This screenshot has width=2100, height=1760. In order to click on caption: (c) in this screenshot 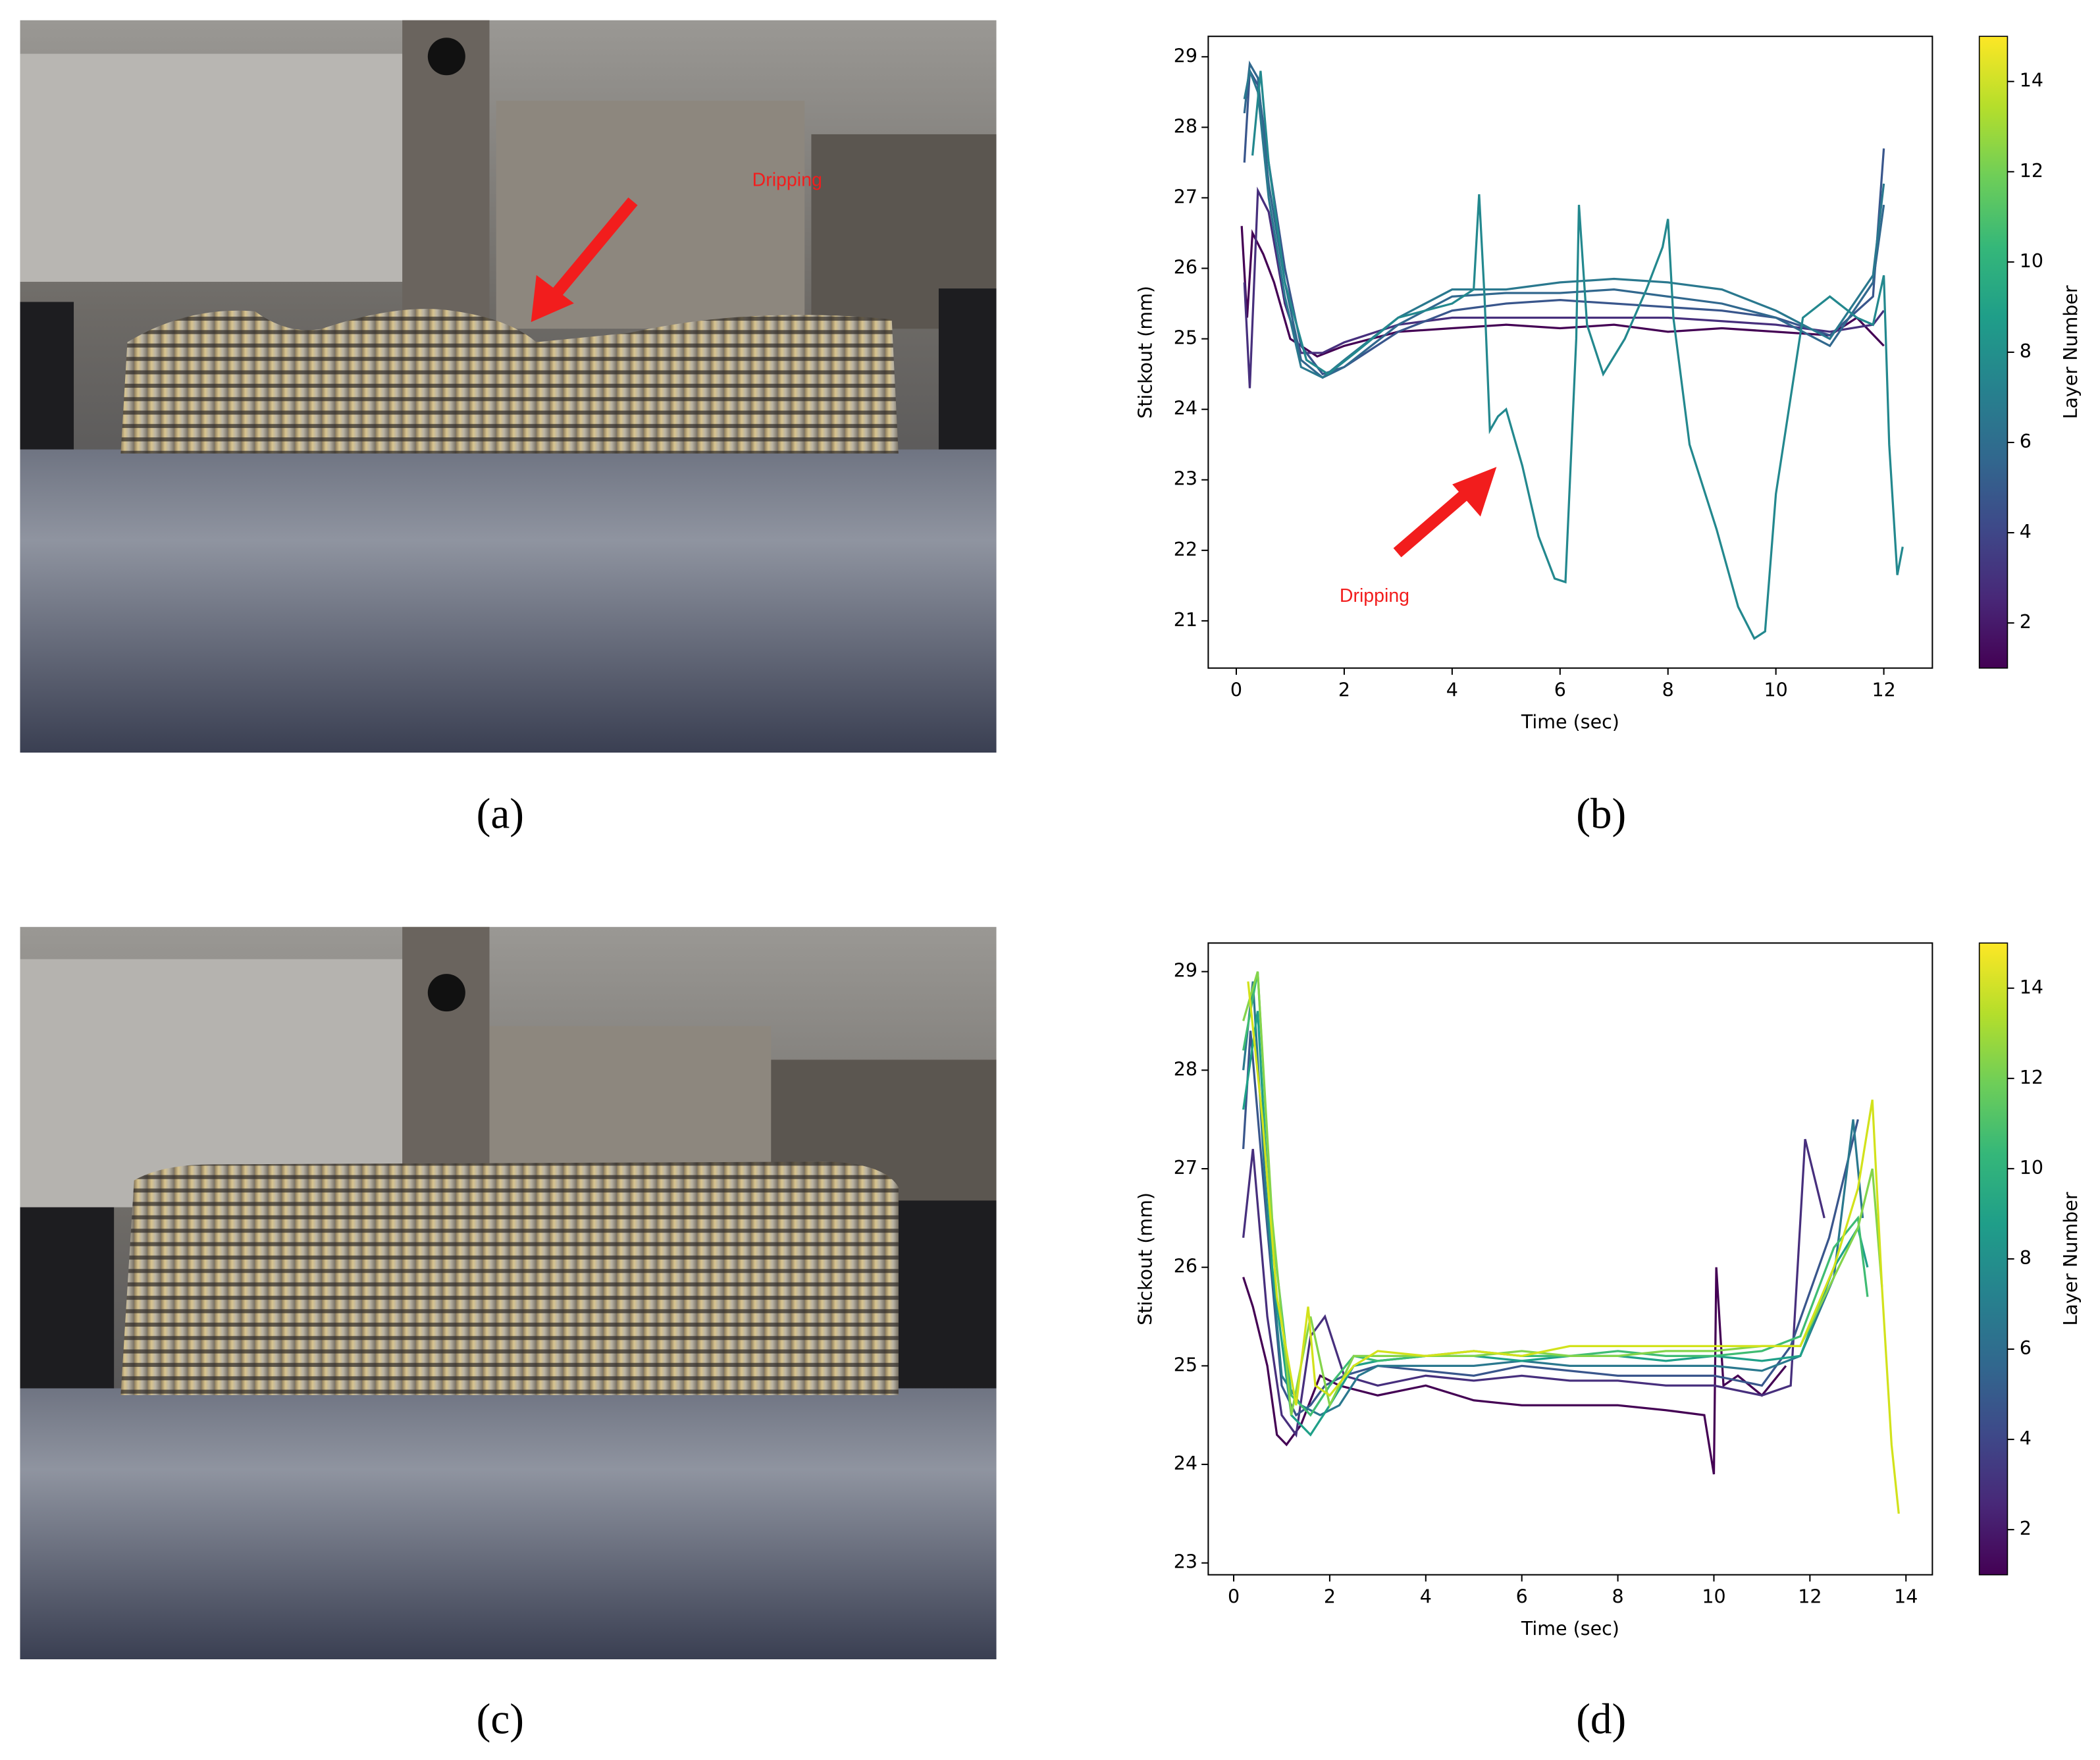, I will do `click(500, 1720)`.